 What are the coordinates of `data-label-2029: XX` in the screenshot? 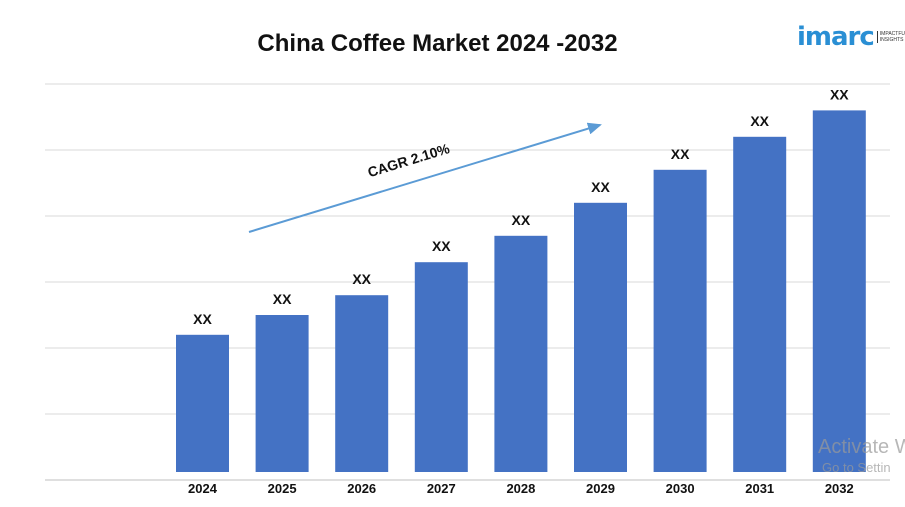 It's located at (600, 187).